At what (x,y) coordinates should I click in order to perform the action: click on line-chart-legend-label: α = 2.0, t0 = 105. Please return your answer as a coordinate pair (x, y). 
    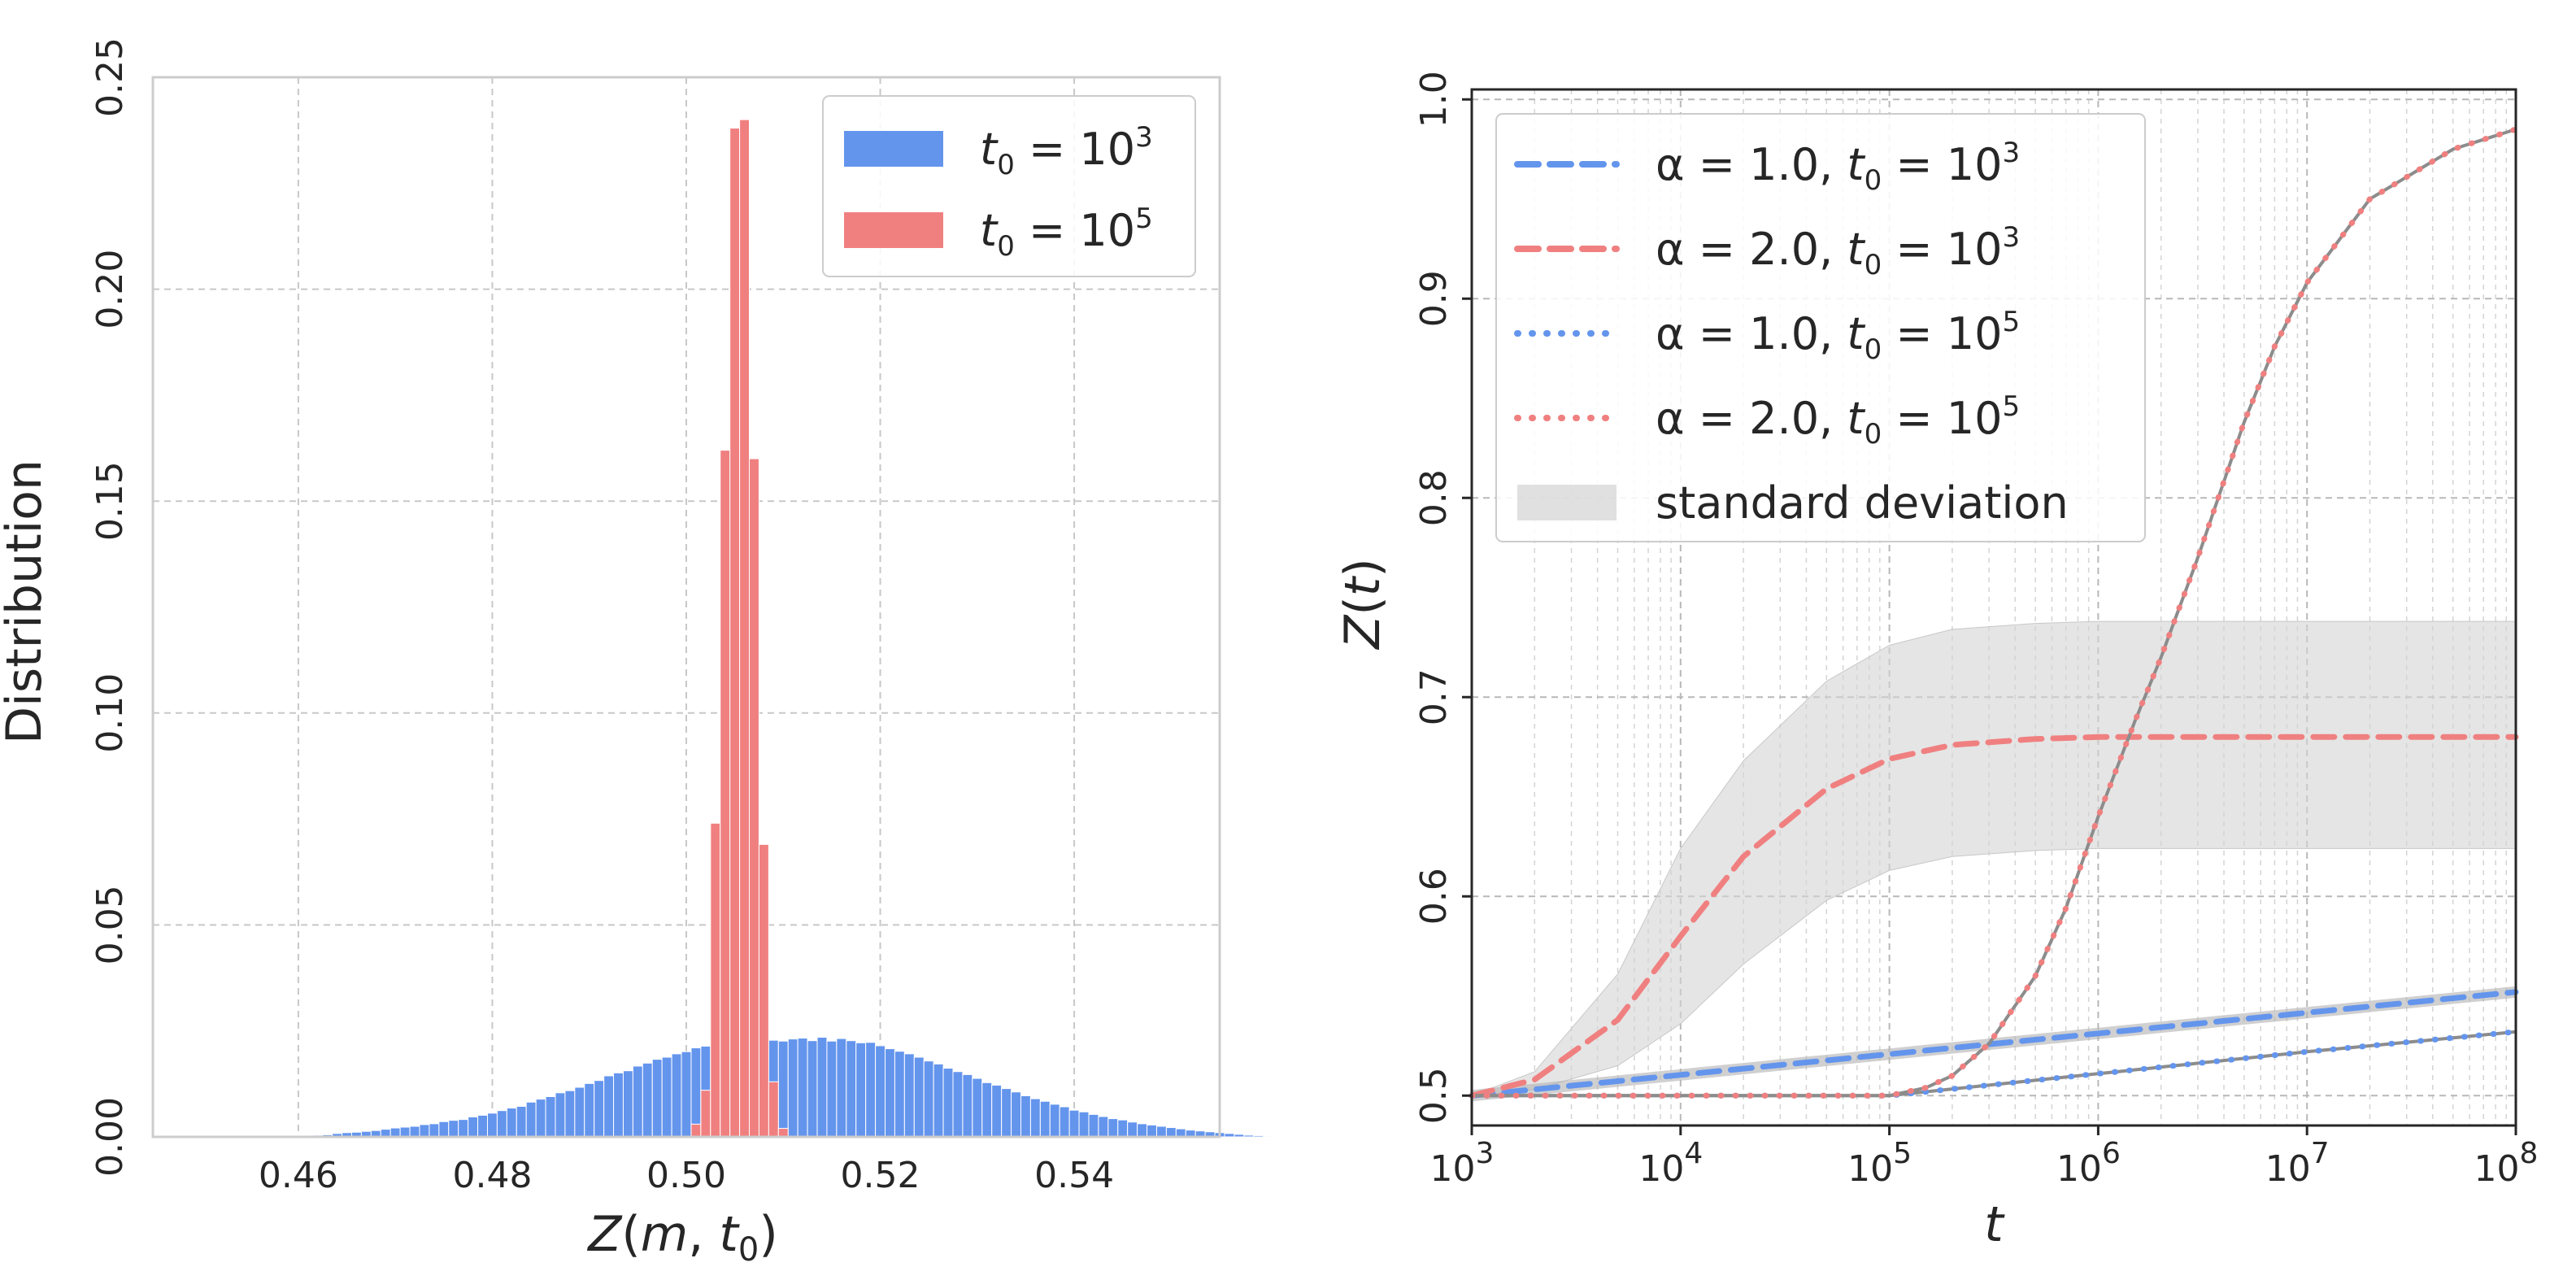
    Looking at the image, I should click on (1838, 420).